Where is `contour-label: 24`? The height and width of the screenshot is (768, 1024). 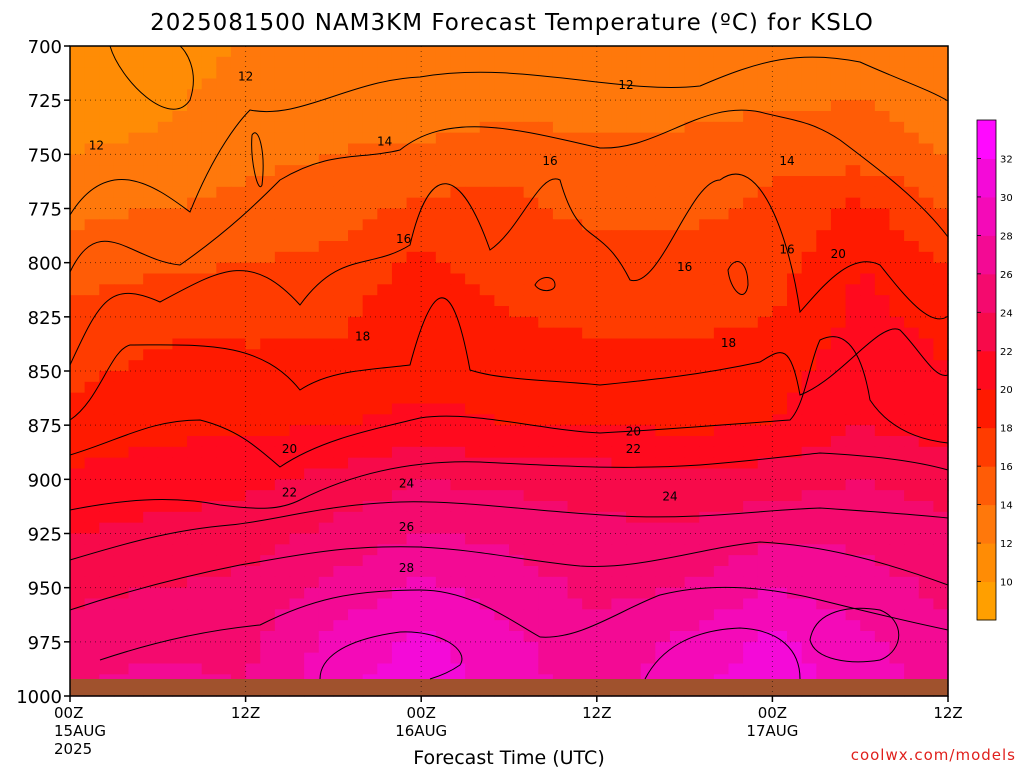
contour-label: 24 is located at coordinates (406, 484).